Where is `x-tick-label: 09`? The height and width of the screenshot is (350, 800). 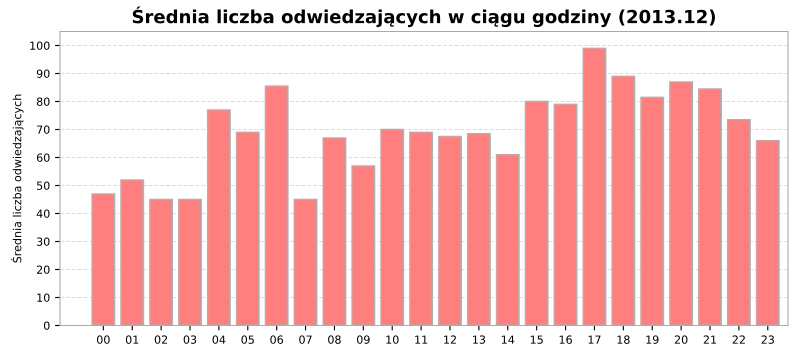 x-tick-label: 09 is located at coordinates (363, 339).